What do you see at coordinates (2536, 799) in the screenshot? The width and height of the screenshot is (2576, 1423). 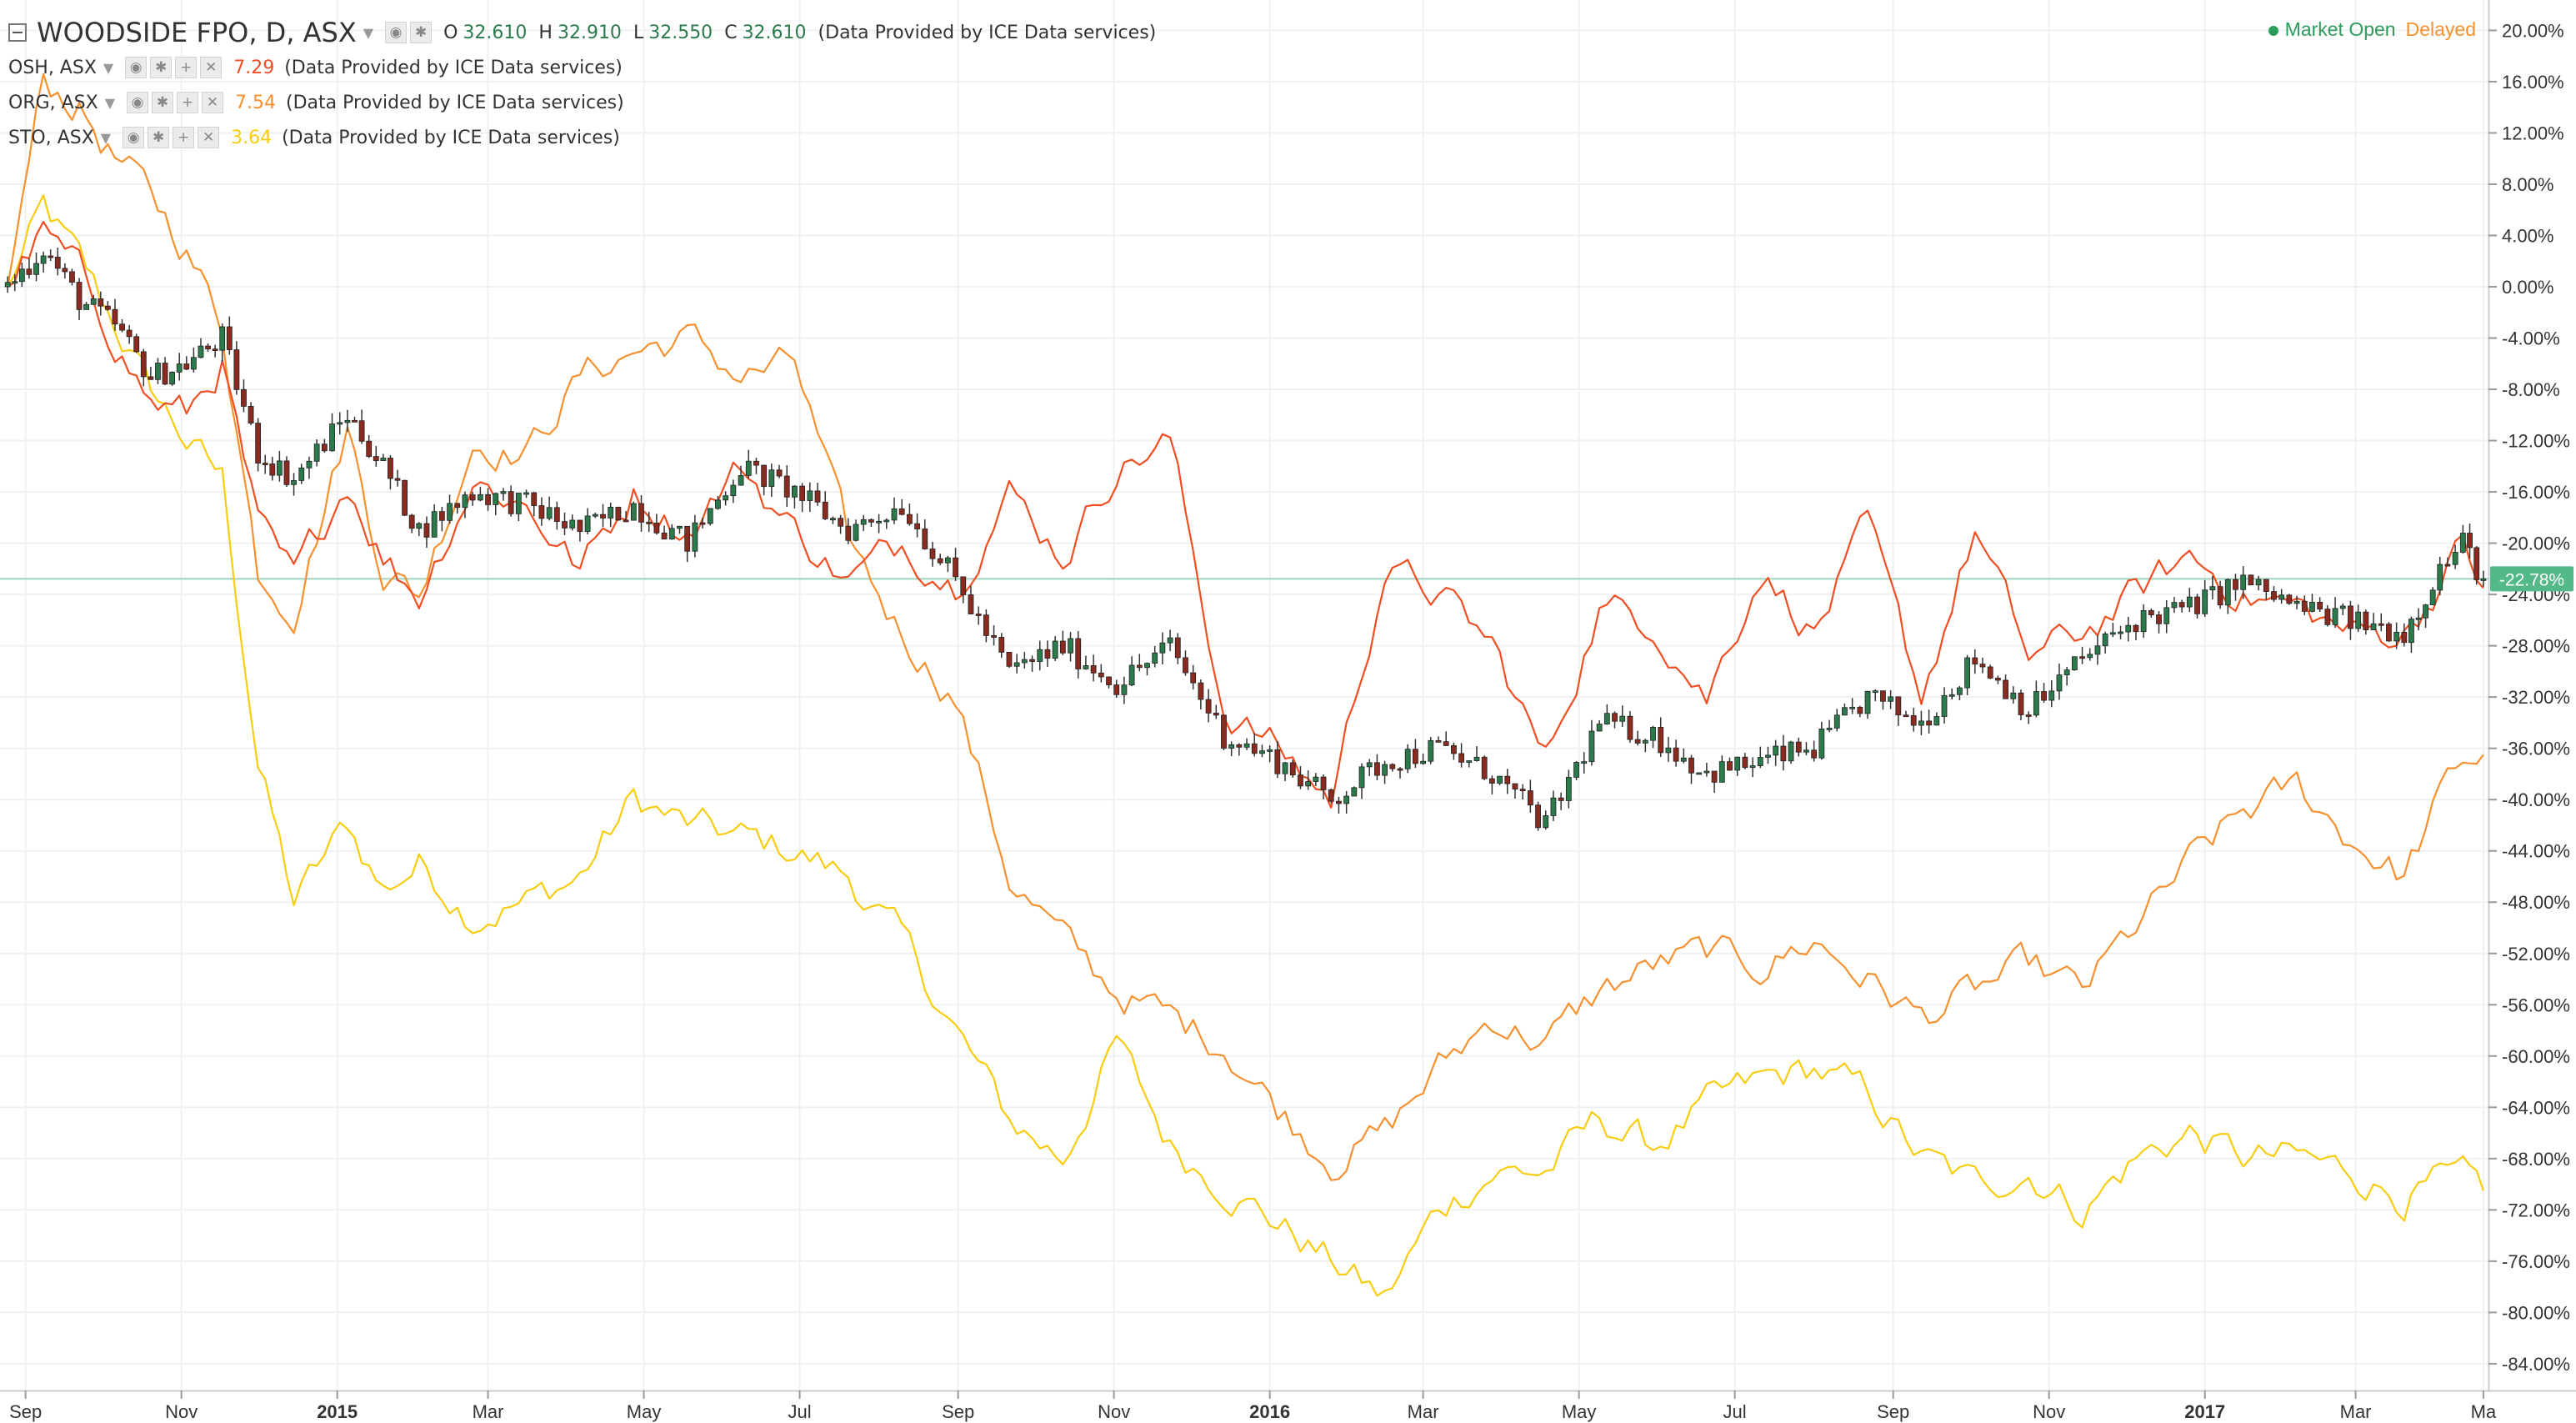 I see `y-tick-label: -40.00%` at bounding box center [2536, 799].